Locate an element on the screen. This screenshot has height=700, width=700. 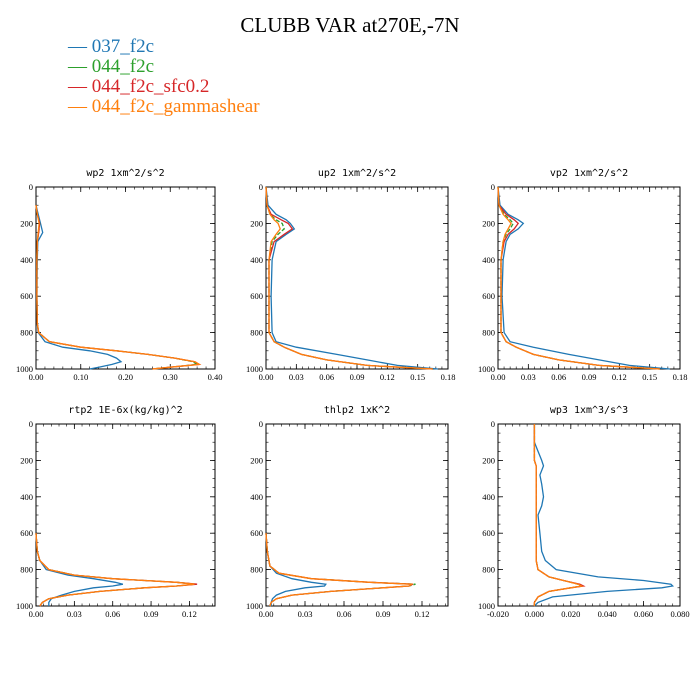
legend-item: — 044_f2c_sfc0.2 is located at coordinates (164, 87).